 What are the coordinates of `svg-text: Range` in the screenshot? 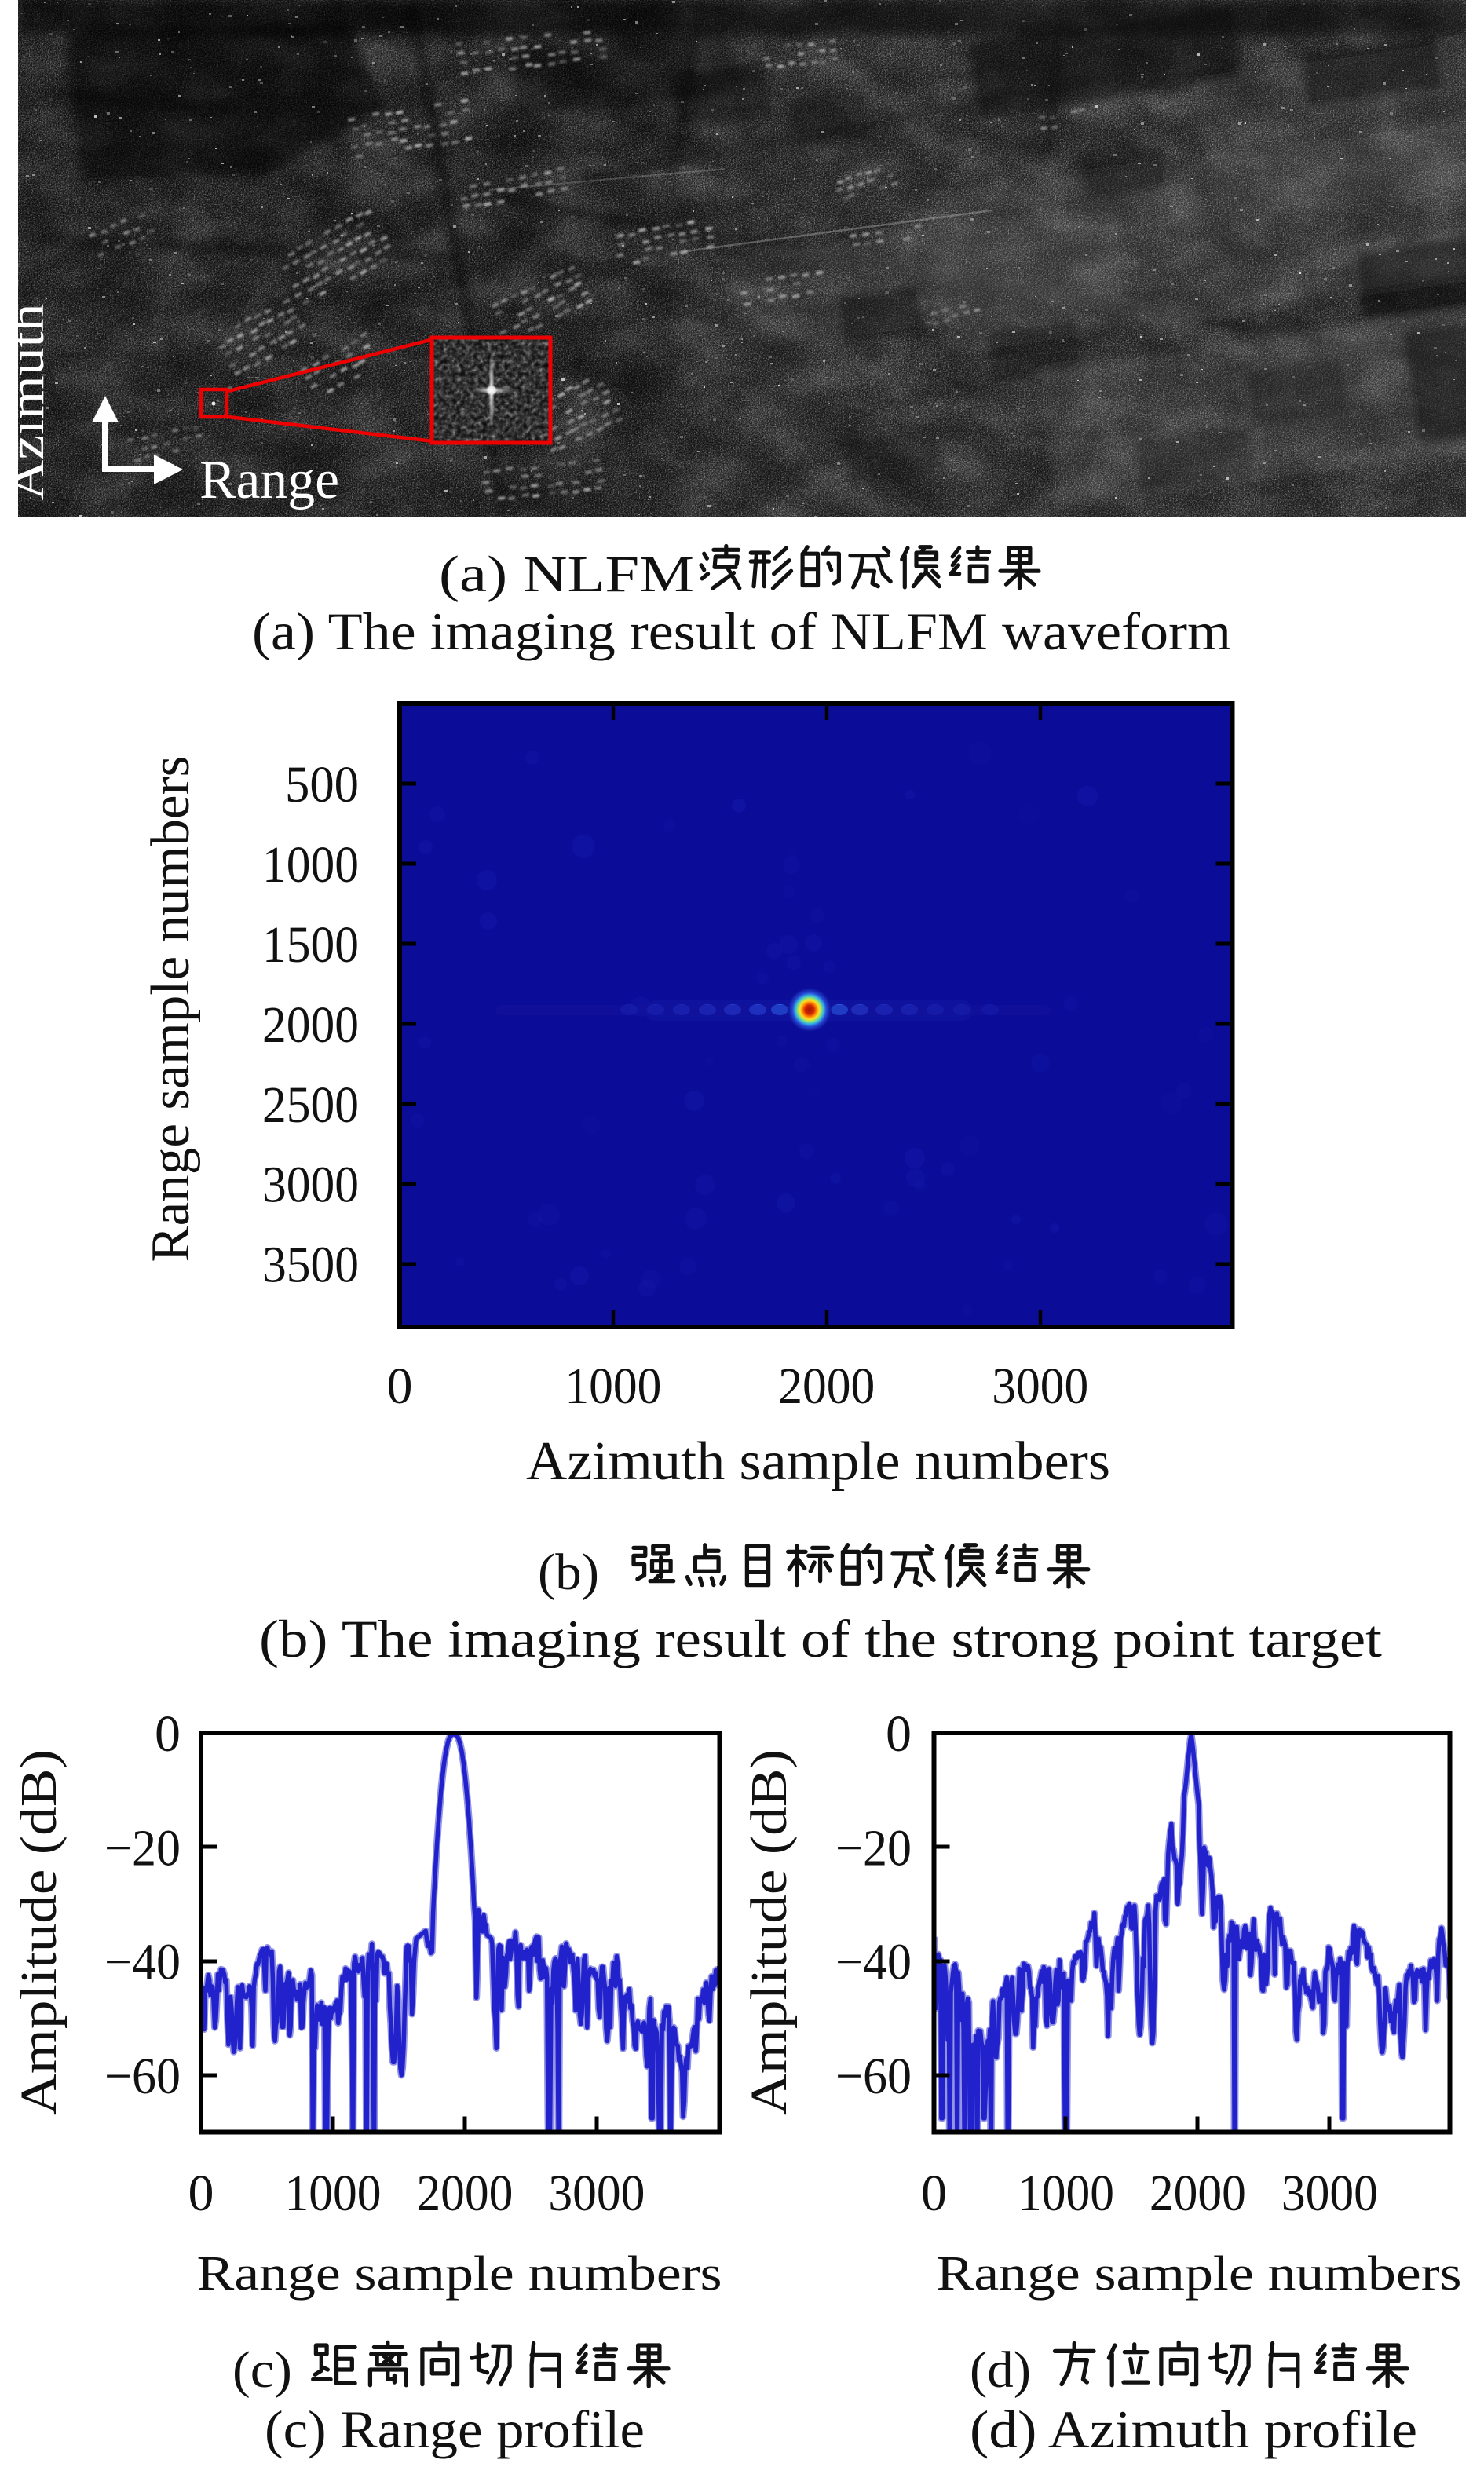 It's located at (269, 480).